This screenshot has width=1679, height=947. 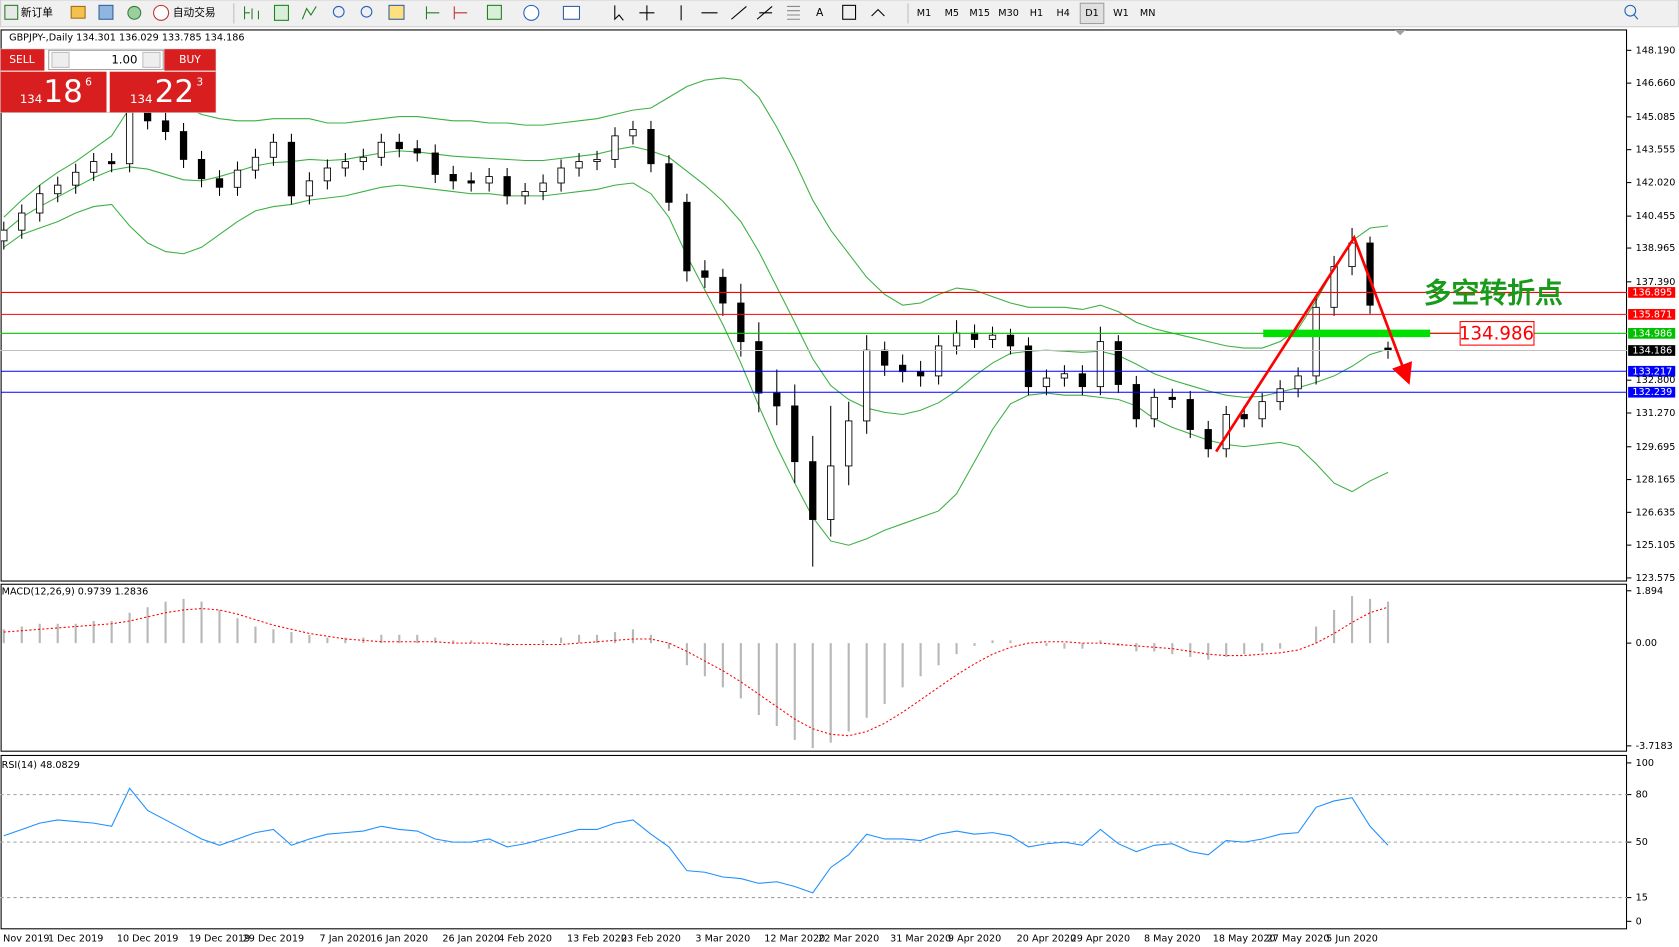 What do you see at coordinates (194, 12) in the screenshot?
I see `auto-trading: 自动交易` at bounding box center [194, 12].